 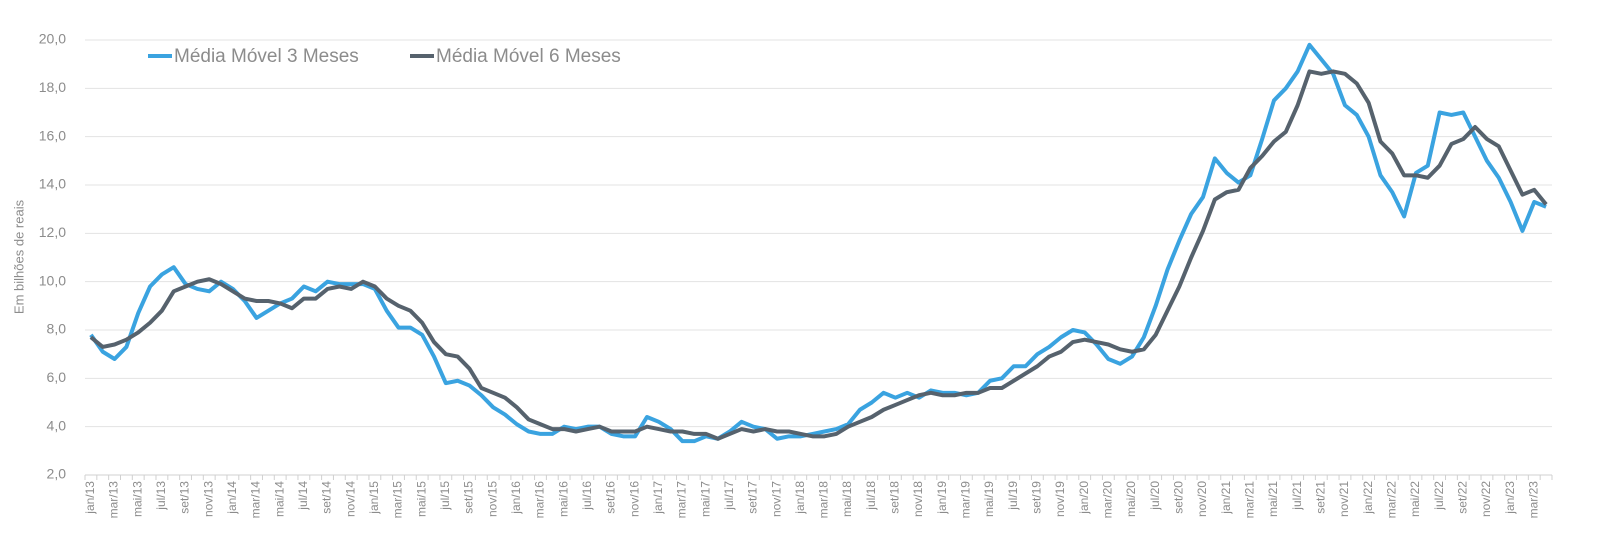 I want to click on x-tick-label: set/20, so click(x=1179, y=497).